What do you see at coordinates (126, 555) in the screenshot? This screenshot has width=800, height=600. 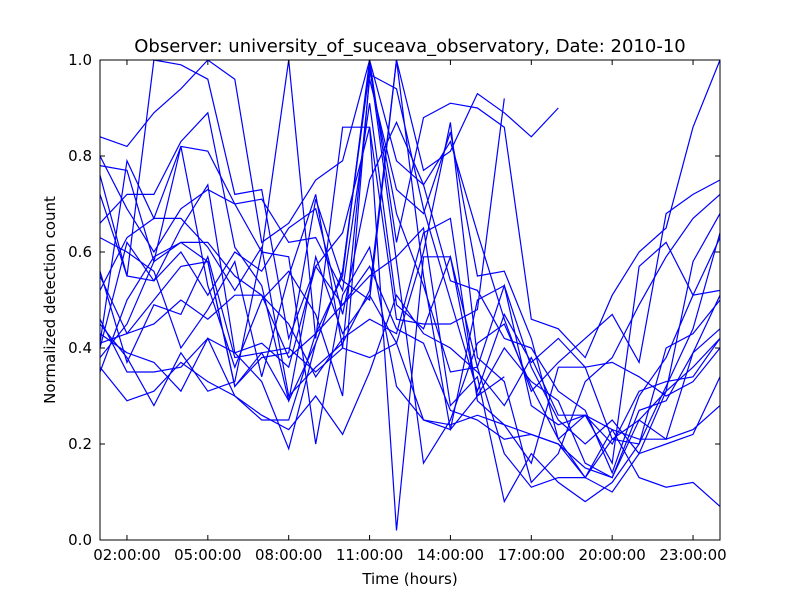 I see `x-tick-label: 02:00:00` at bounding box center [126, 555].